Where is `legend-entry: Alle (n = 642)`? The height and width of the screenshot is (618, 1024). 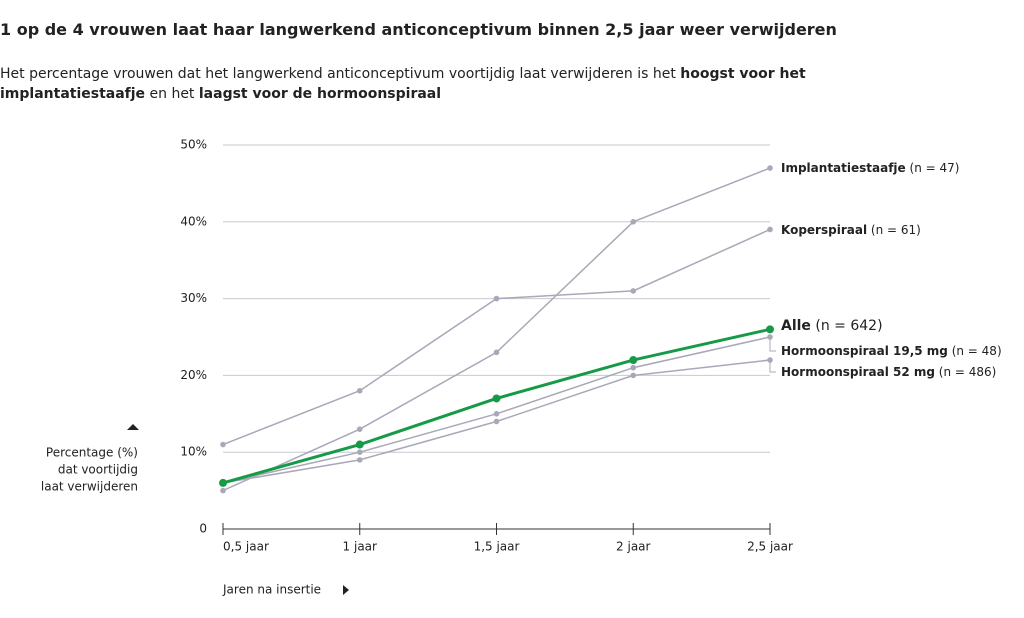 legend-entry: Alle (n = 642) is located at coordinates (832, 326).